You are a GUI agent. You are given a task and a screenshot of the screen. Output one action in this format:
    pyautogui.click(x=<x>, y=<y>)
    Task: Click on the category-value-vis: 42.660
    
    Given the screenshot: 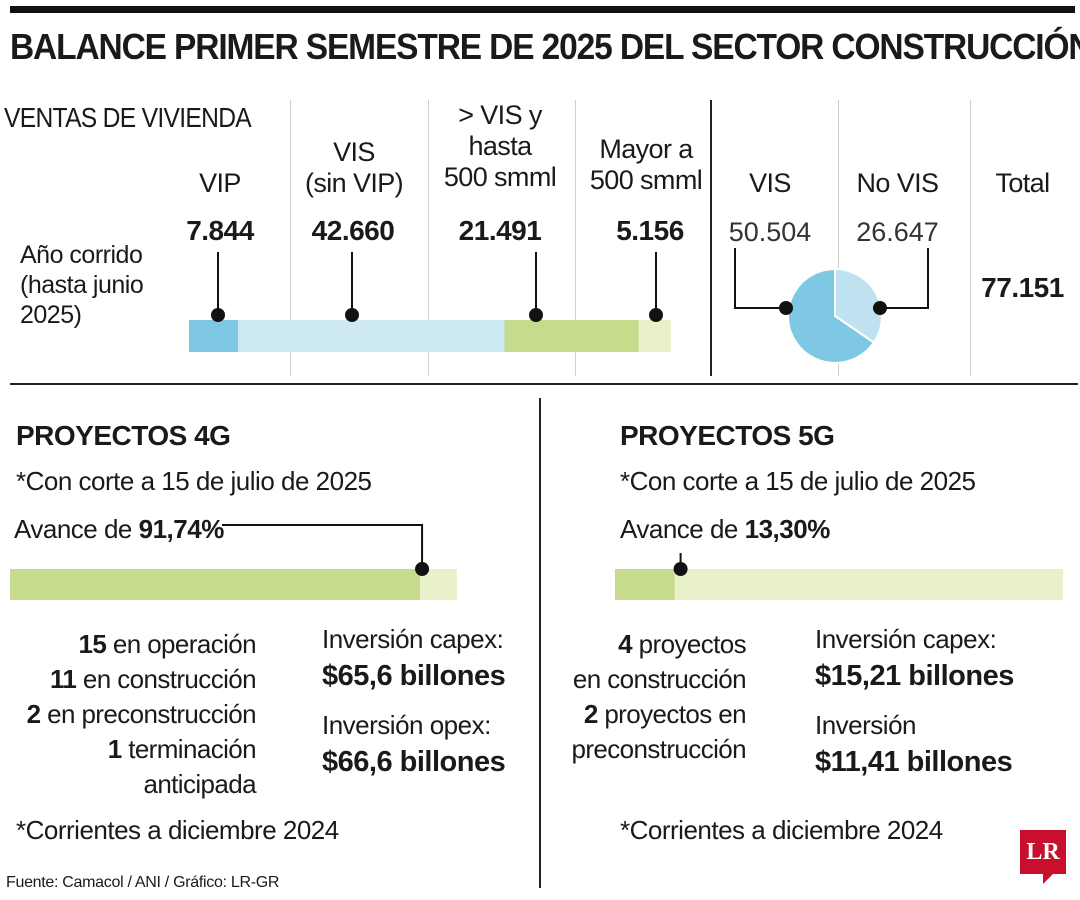 What is the action you would take?
    pyautogui.click(x=353, y=230)
    